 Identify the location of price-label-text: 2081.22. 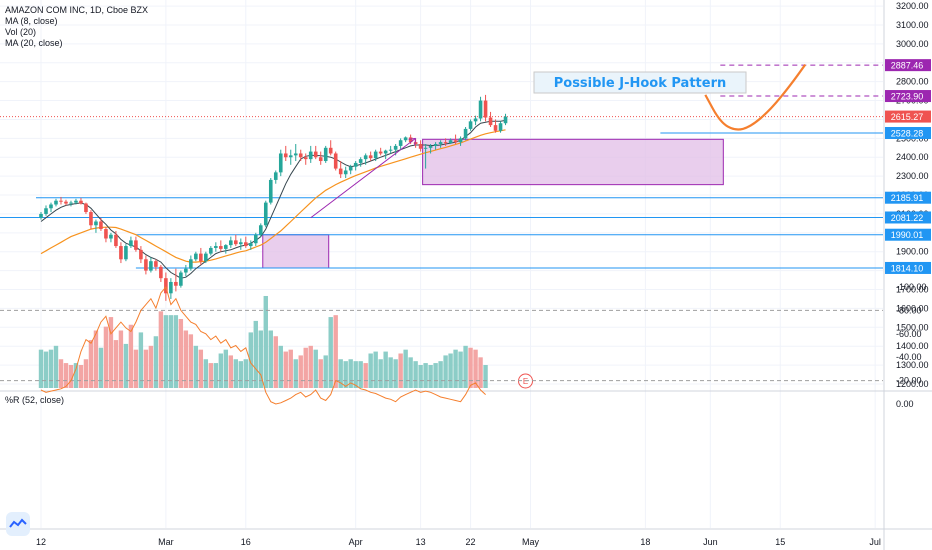
(907, 218).